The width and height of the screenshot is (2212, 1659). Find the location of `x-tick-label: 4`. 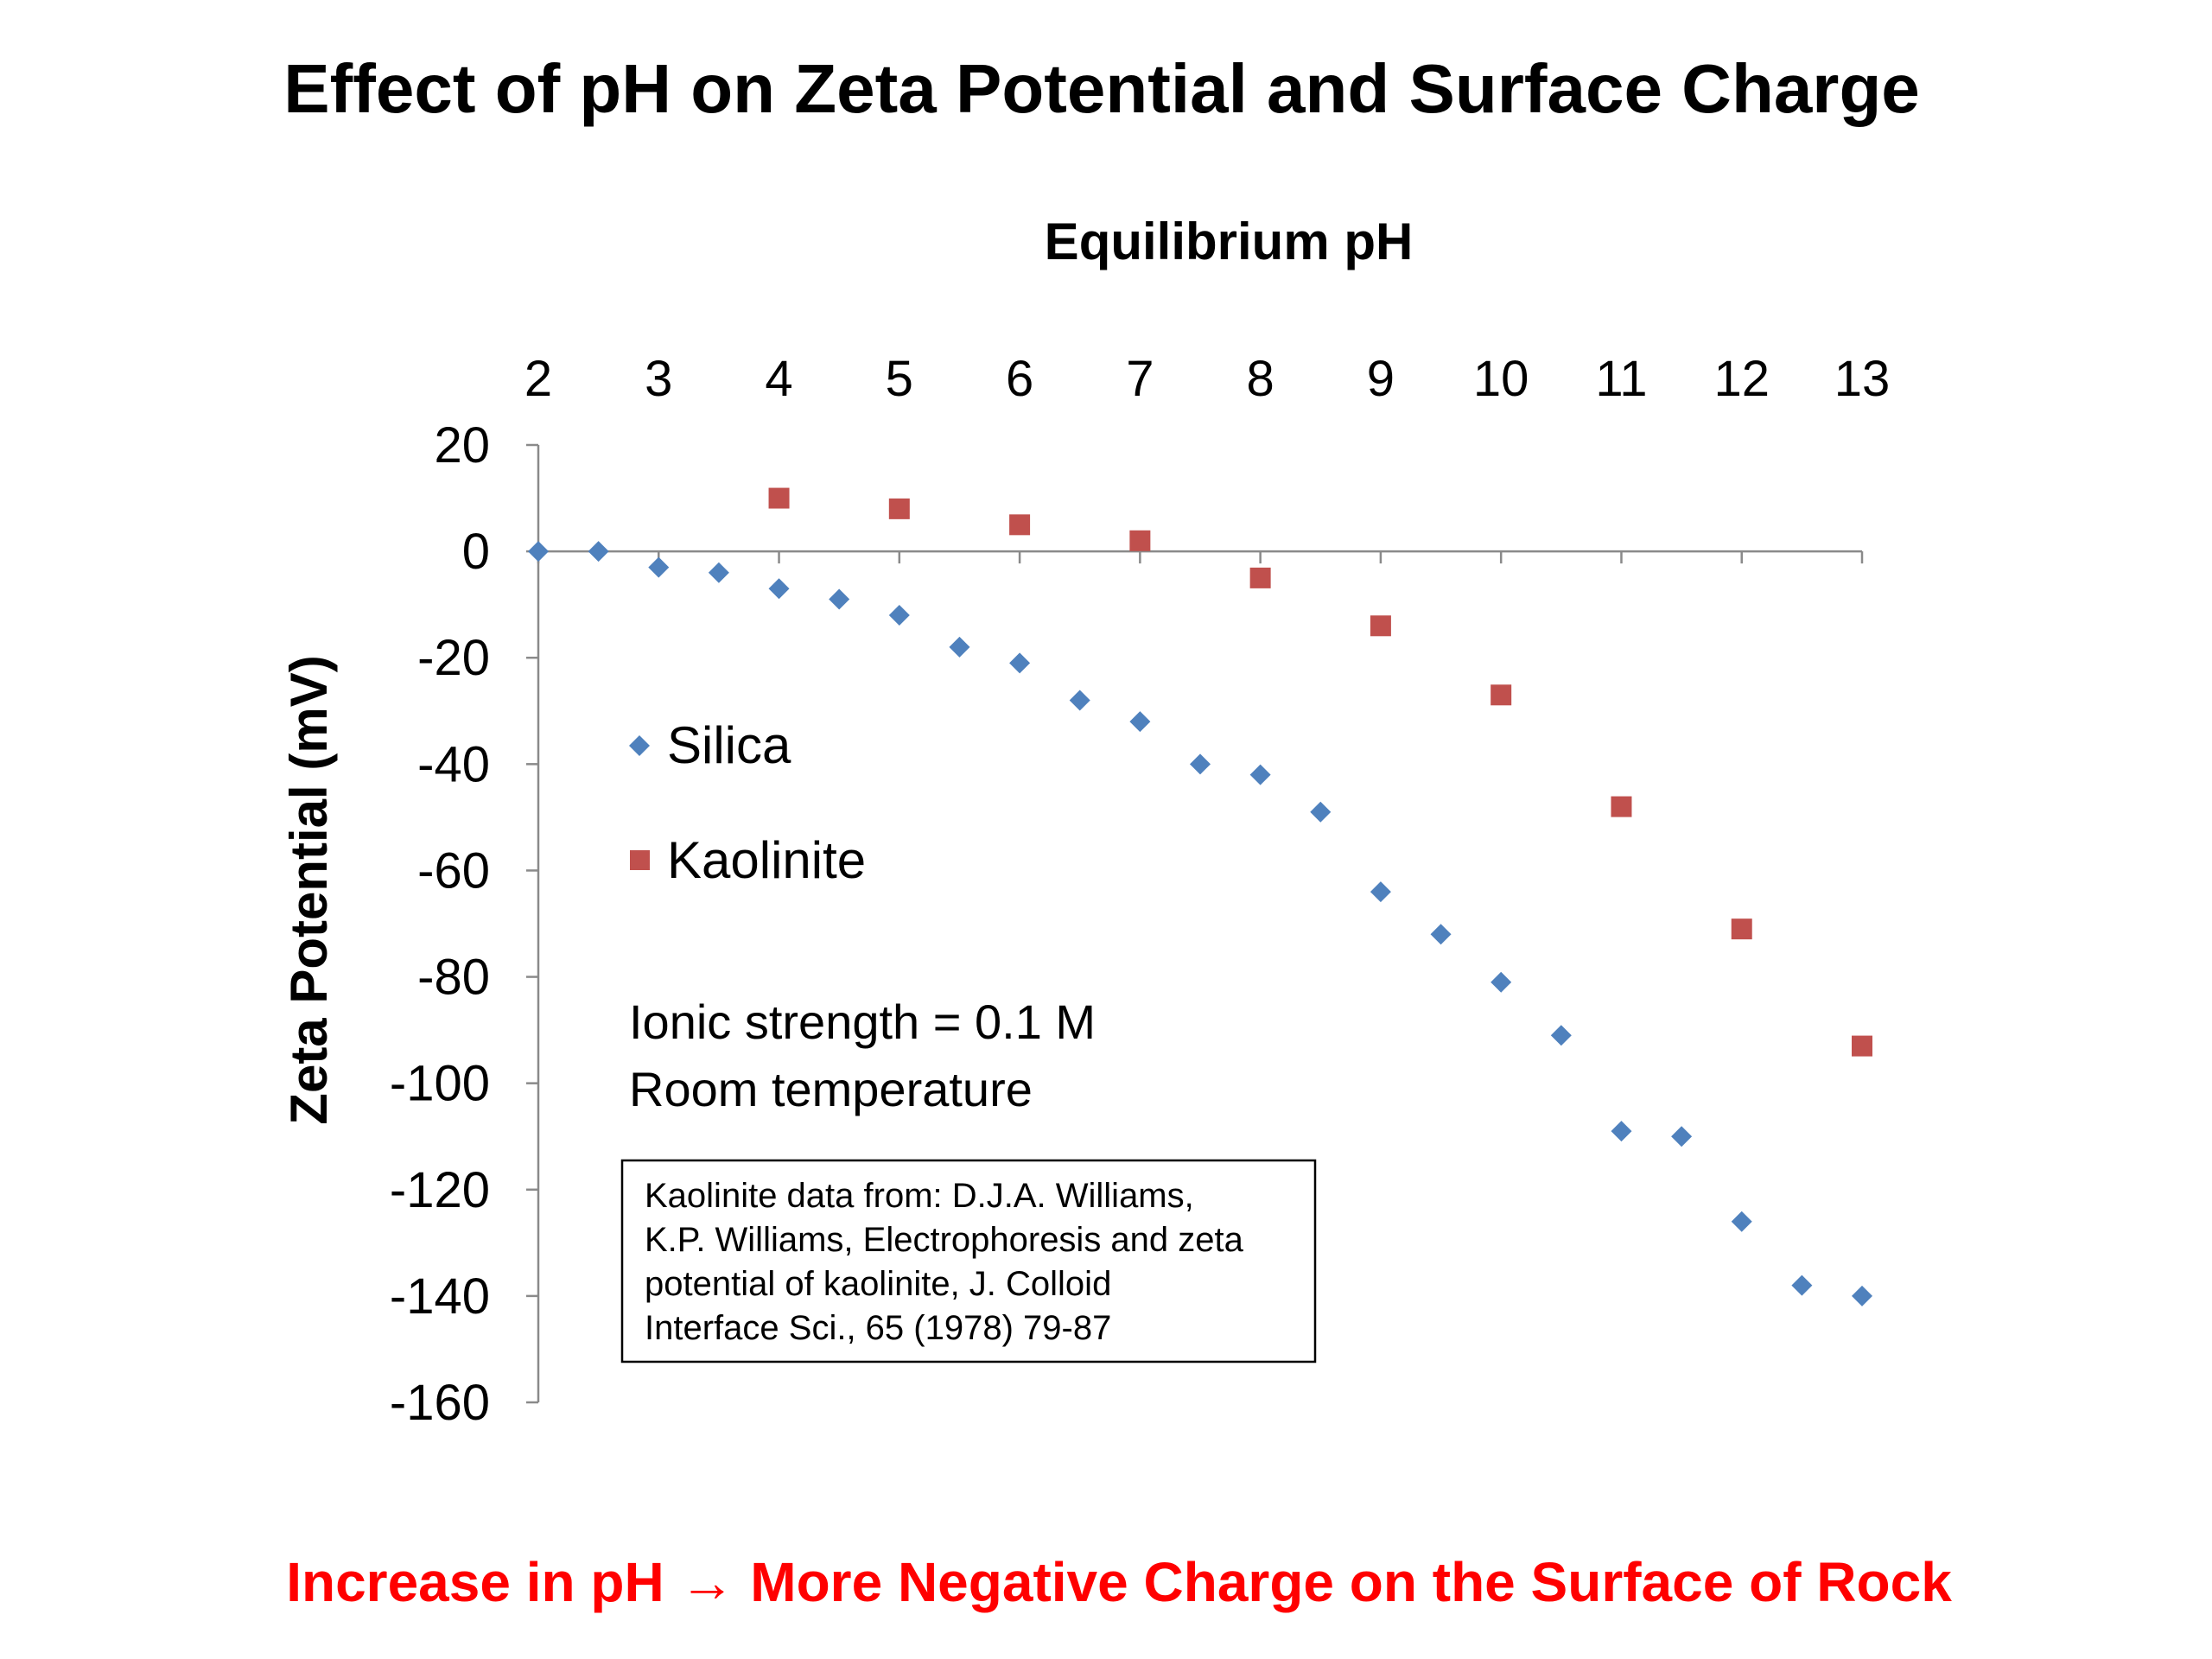

x-tick-label: 4 is located at coordinates (778, 379).